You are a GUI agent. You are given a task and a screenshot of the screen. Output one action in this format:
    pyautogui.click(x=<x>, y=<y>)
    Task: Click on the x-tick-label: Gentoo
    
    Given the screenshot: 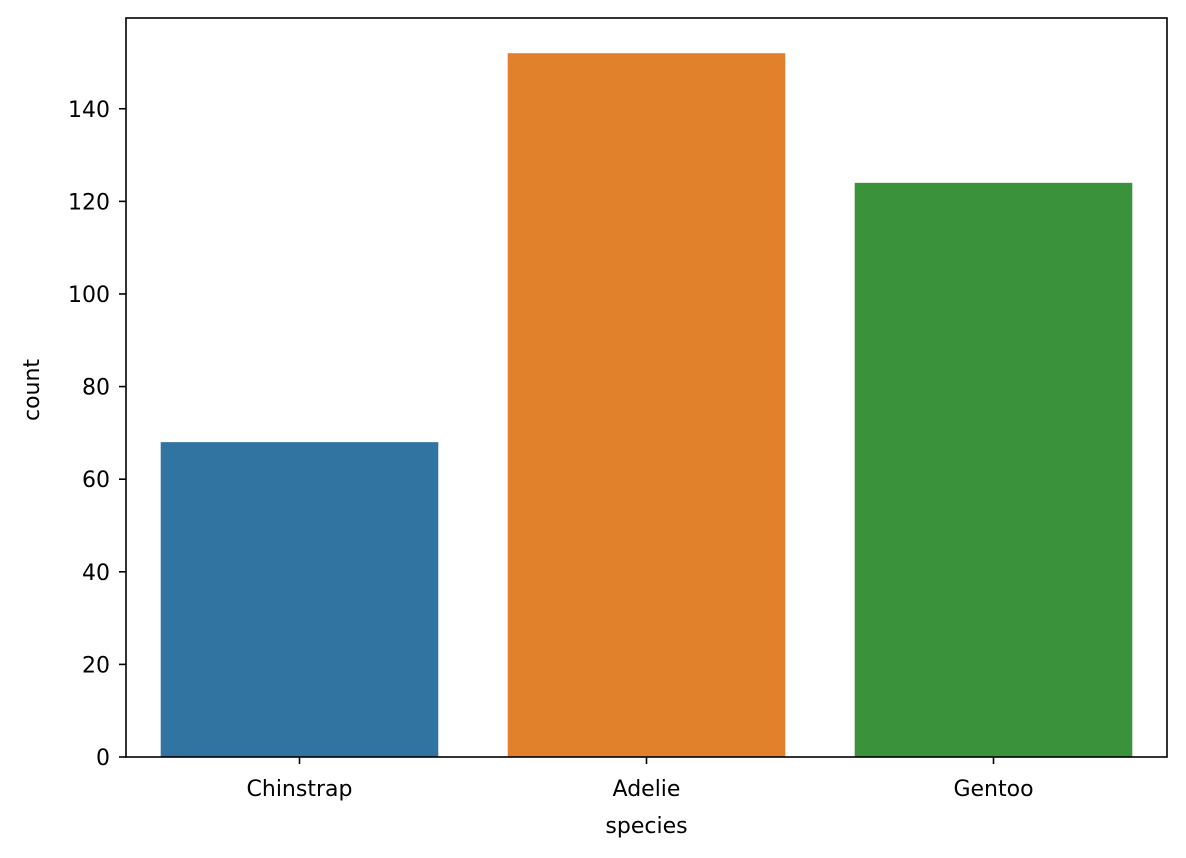 What is the action you would take?
    pyautogui.click(x=993, y=789)
    